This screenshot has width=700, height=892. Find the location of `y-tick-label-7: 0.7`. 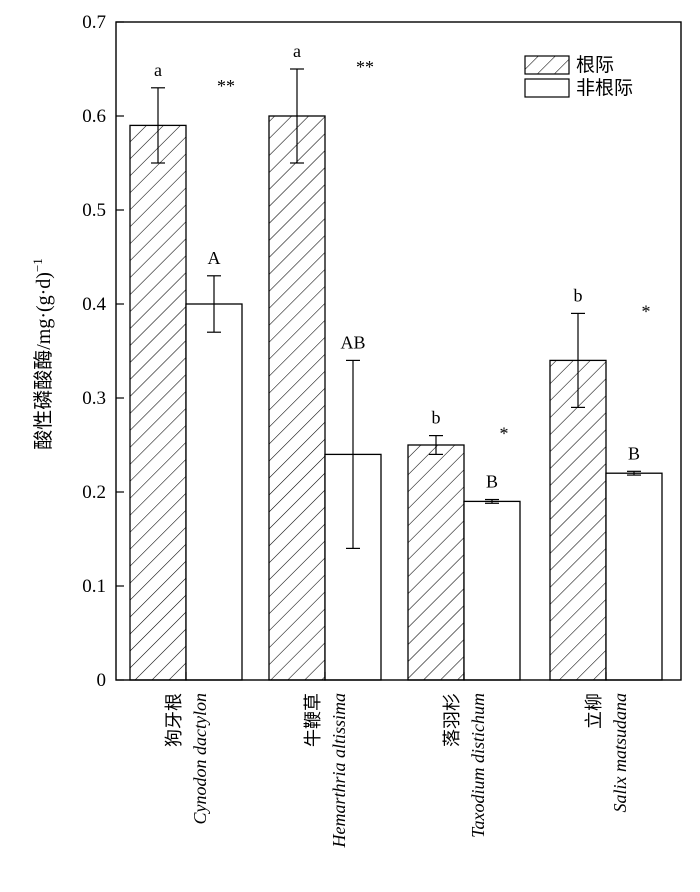

y-tick-label-7: 0.7 is located at coordinates (94, 22).